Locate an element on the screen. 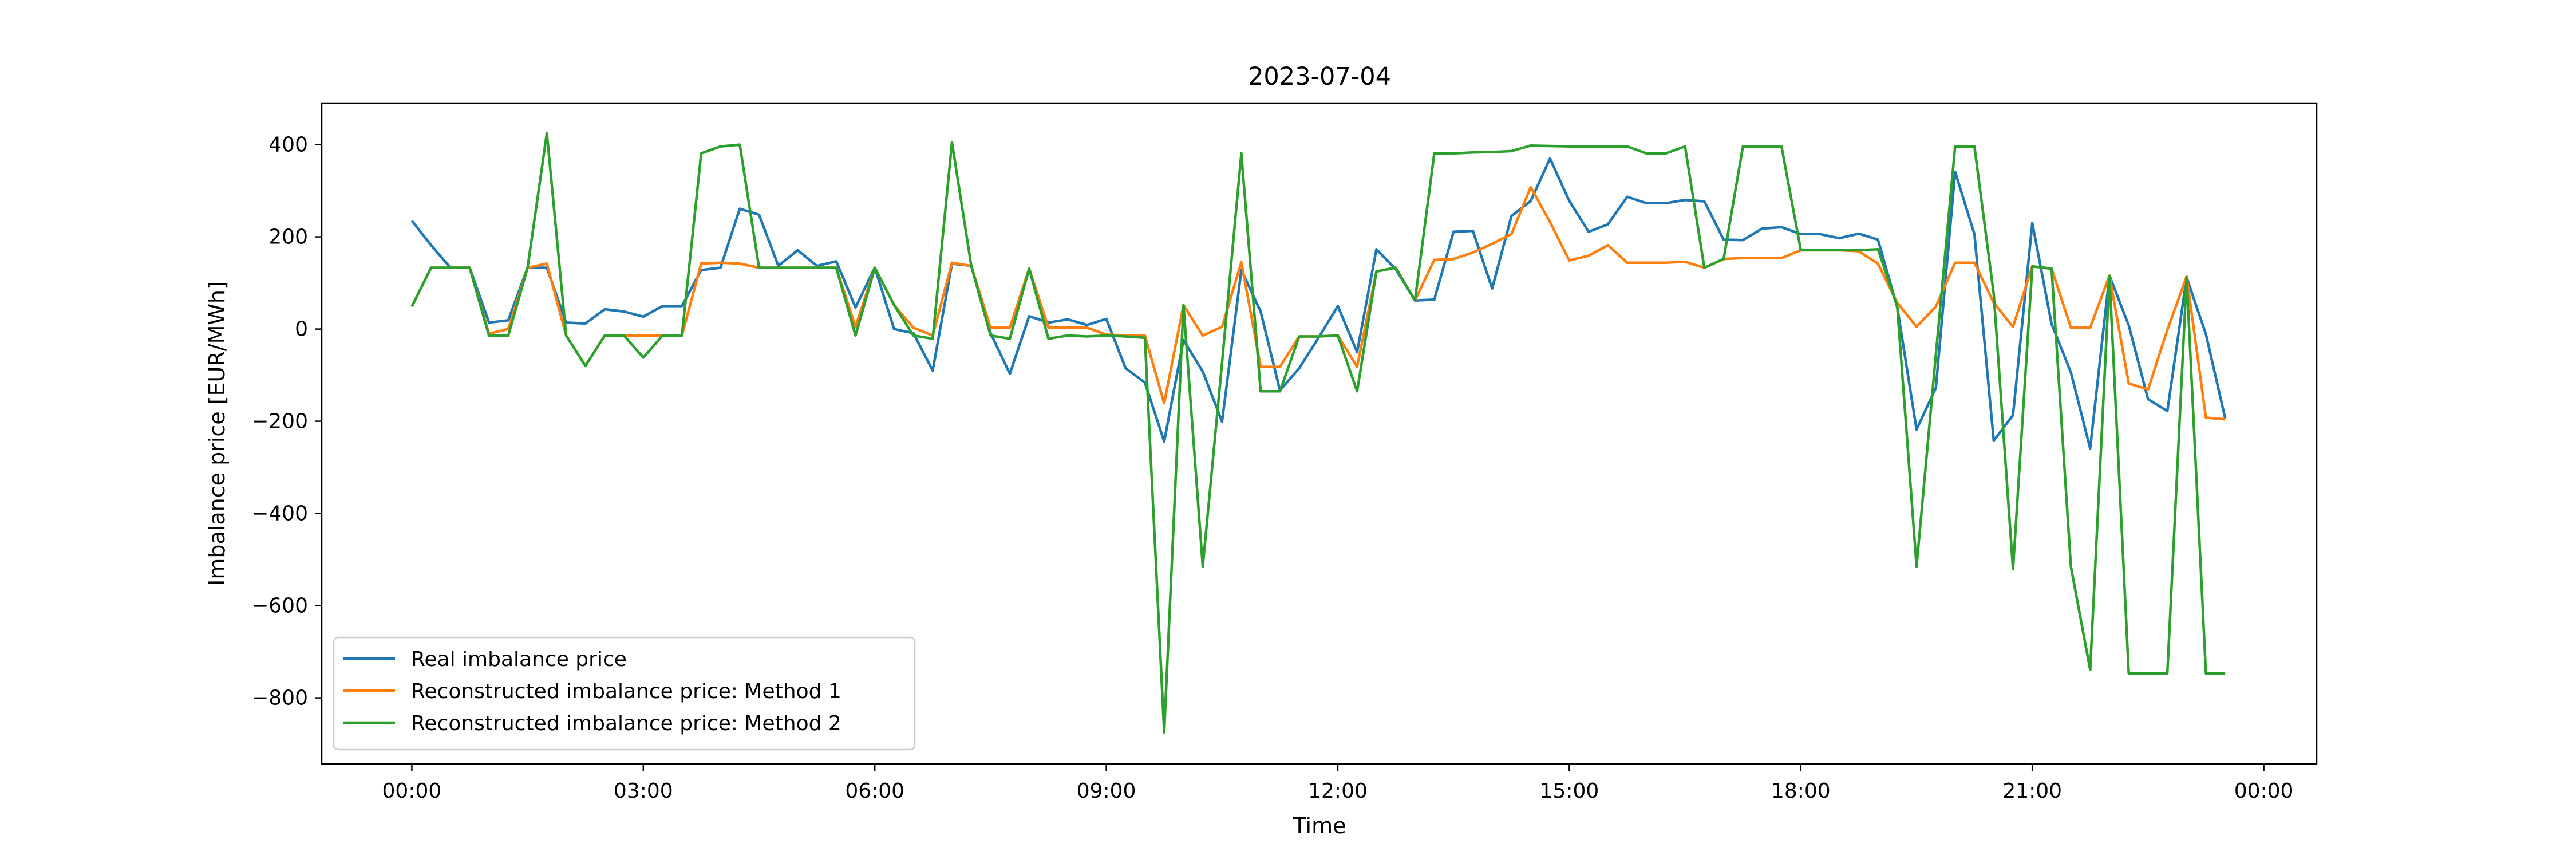 The height and width of the screenshot is (859, 2576). legend-box is located at coordinates (624, 693).